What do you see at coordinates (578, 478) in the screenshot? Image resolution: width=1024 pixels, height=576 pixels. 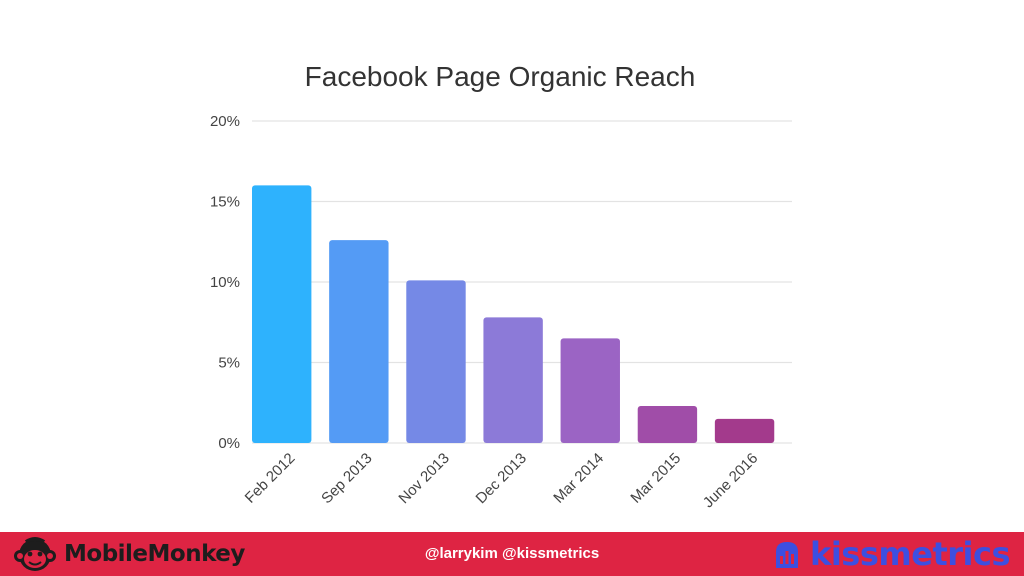 I see `x-tick-label: Mar 2014` at bounding box center [578, 478].